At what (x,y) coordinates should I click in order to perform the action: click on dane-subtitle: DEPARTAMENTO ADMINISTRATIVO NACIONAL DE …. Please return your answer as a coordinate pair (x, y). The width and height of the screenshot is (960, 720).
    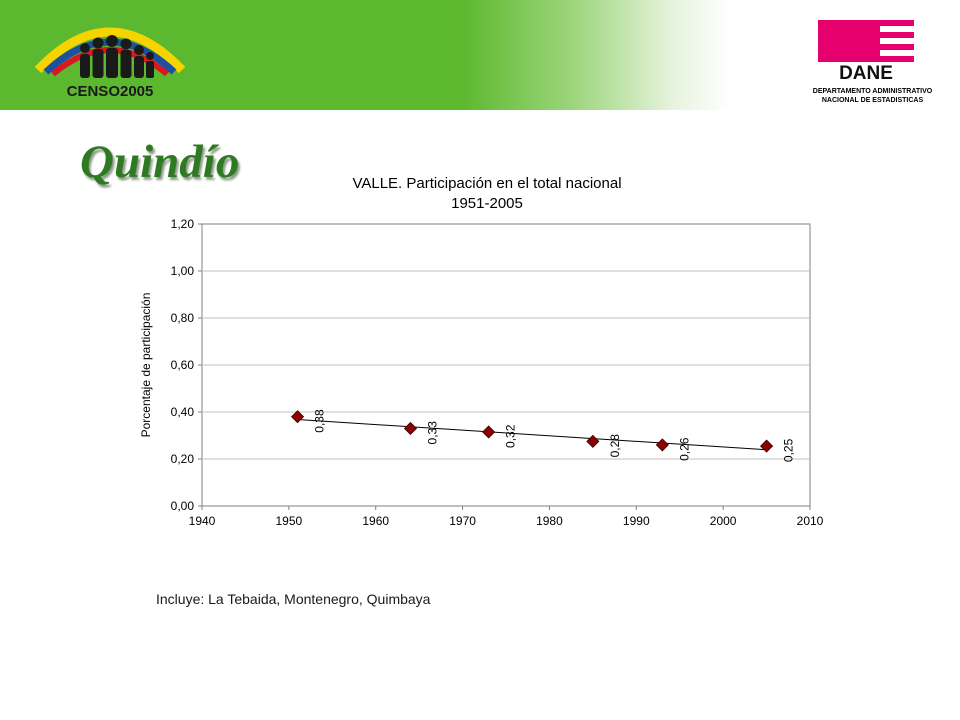
    Looking at the image, I should click on (872, 96).